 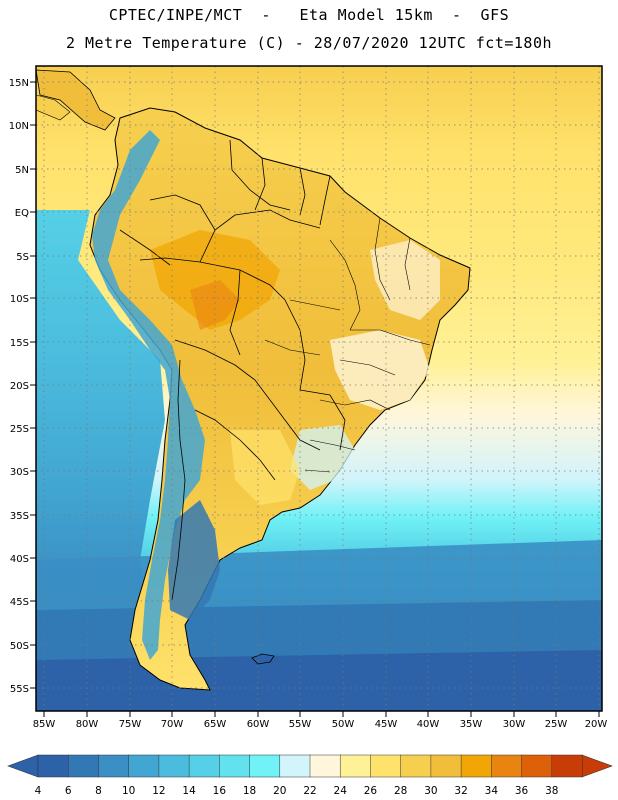 What do you see at coordinates (19, 429) in the screenshot?
I see `lat-label: 25S` at bounding box center [19, 429].